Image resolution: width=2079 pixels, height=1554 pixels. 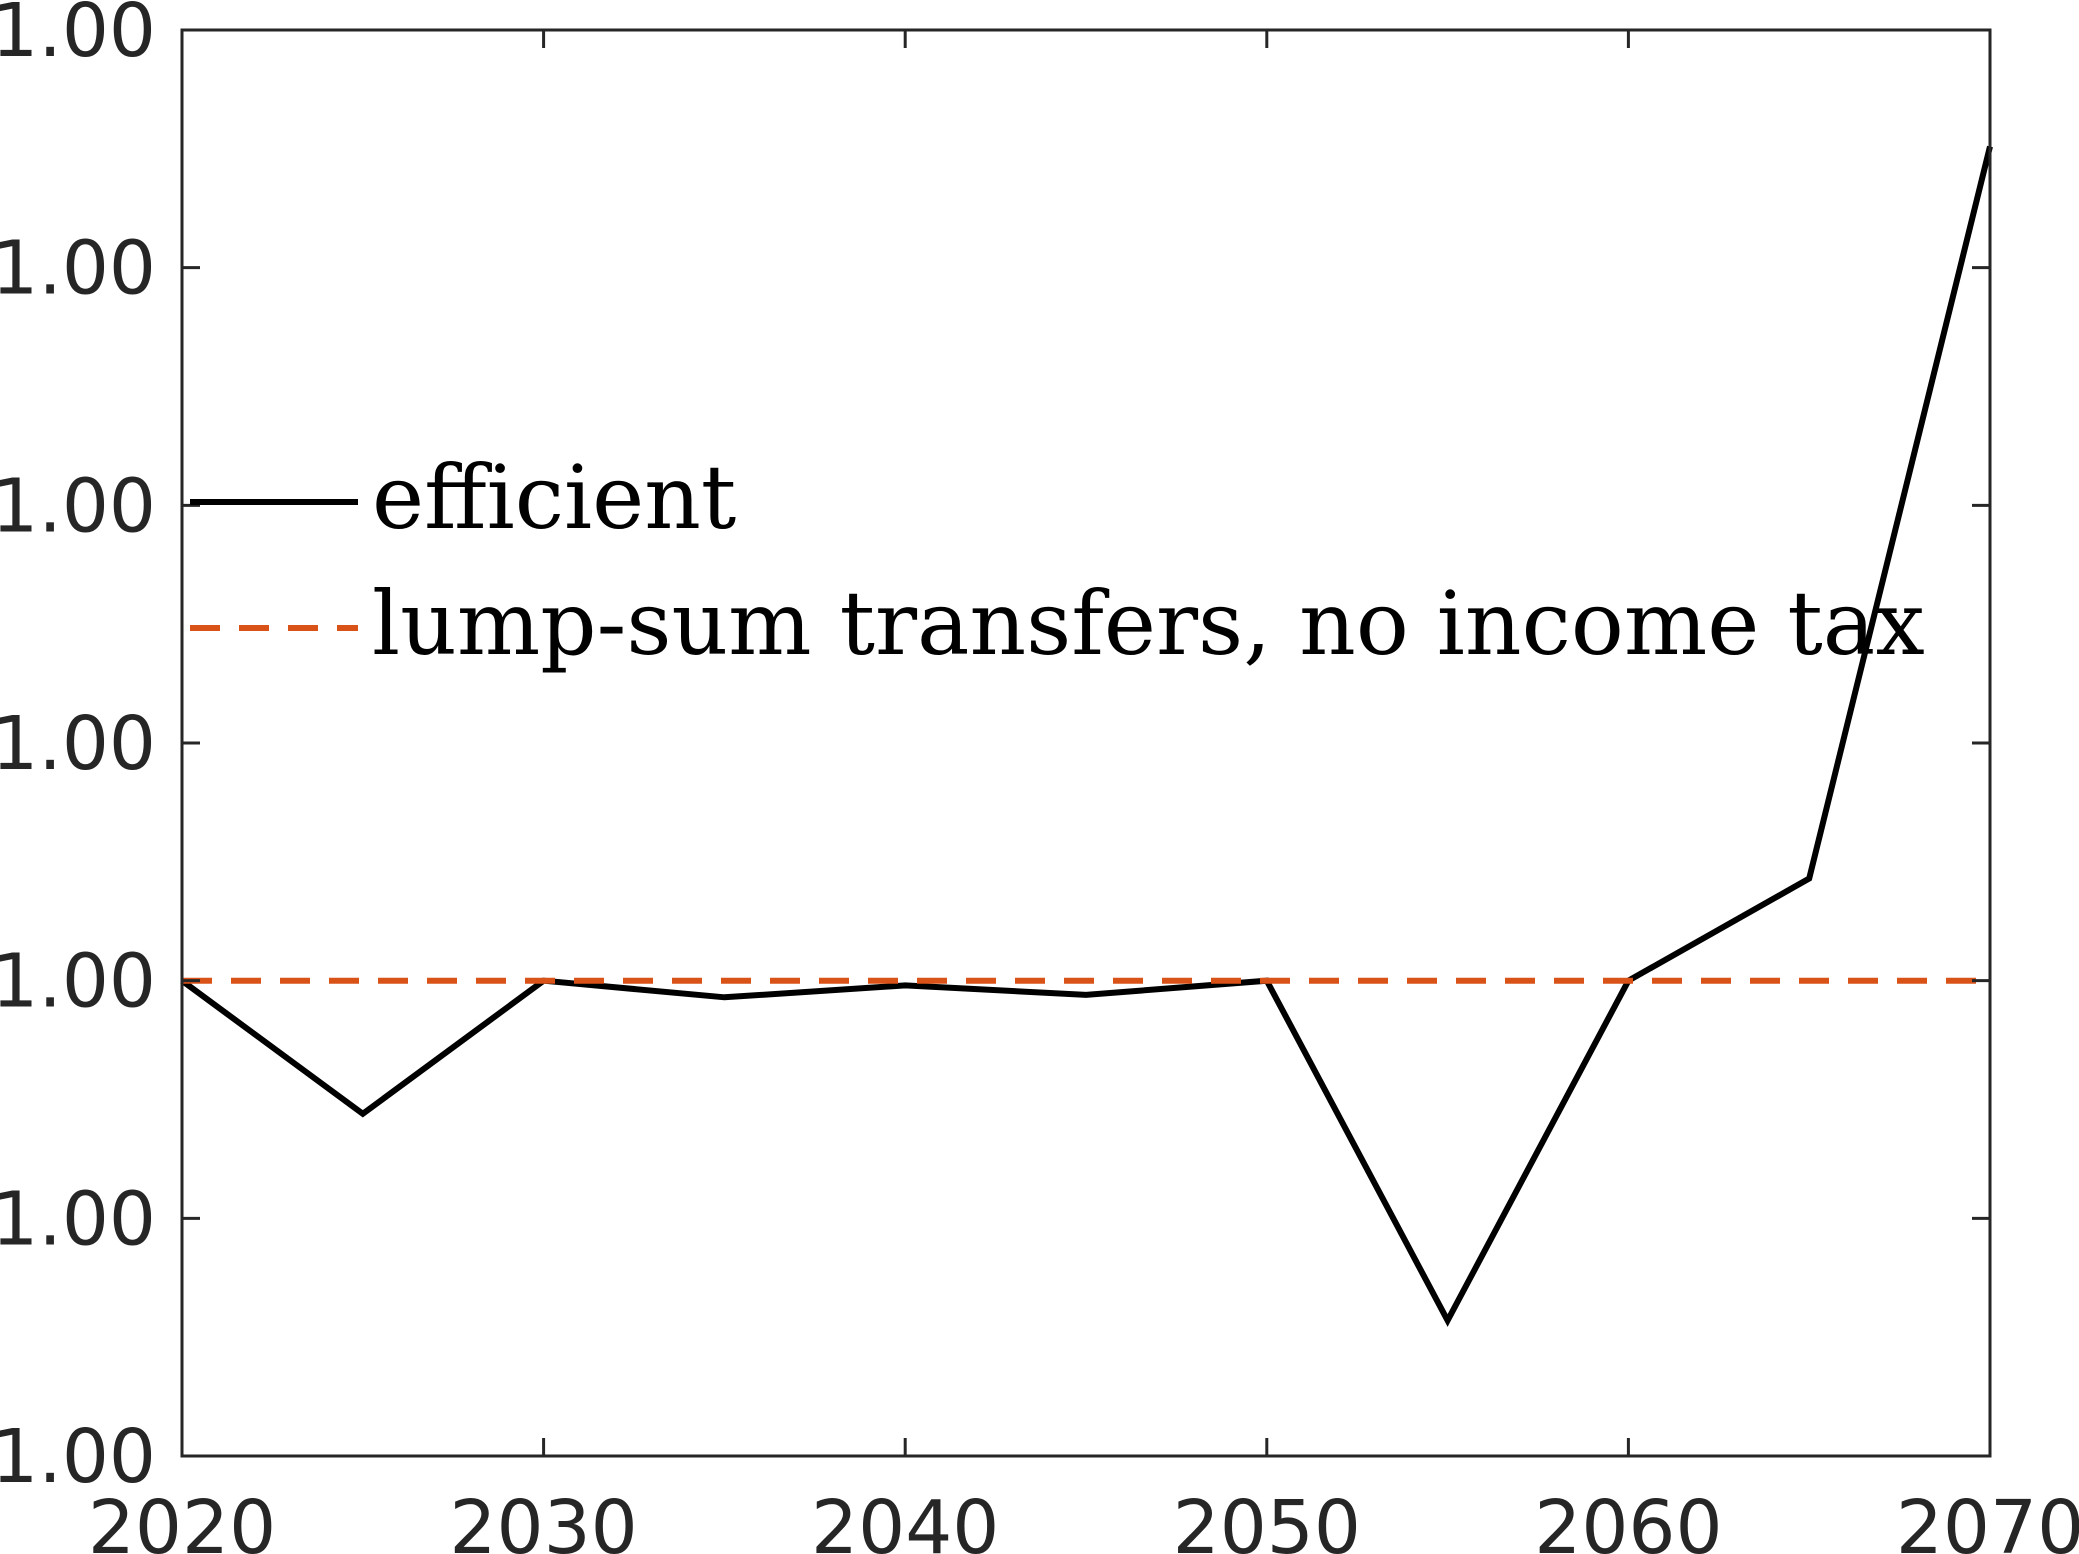 I want to click on x-tick-label: 2050, so click(x=1267, y=1519).